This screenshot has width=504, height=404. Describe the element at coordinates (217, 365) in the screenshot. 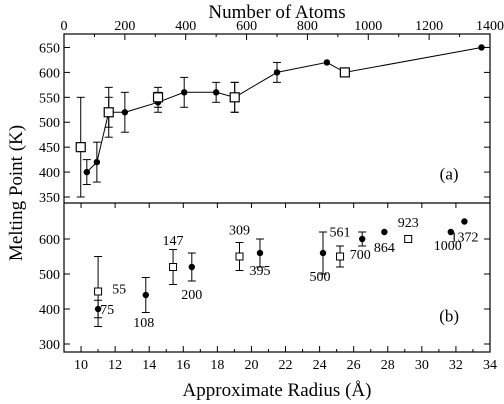

I see `x-tick-label: 18` at that location.